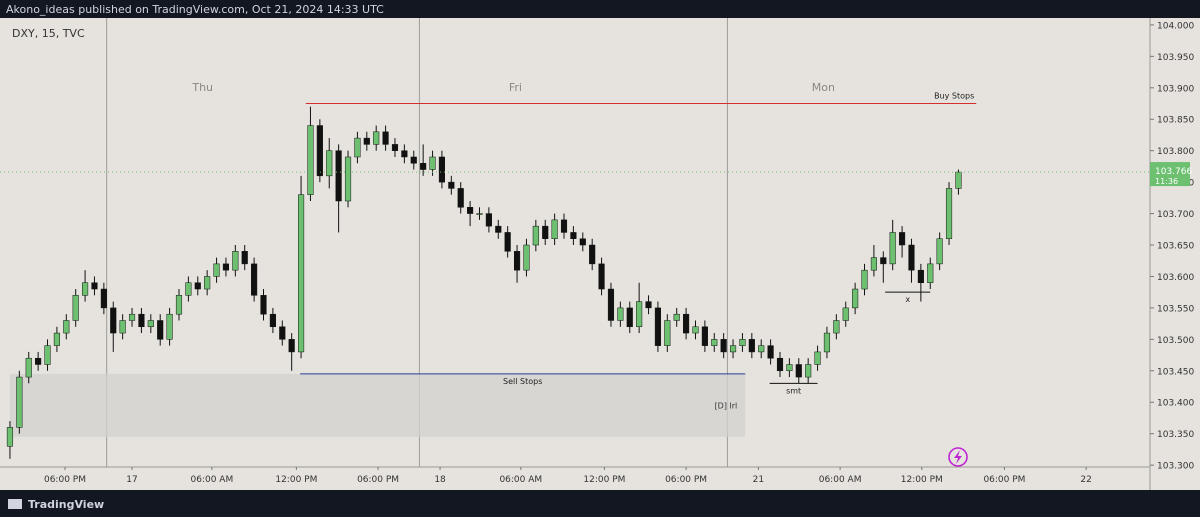  Describe the element at coordinates (1166, 181) in the screenshot. I see `countdown: 11:36` at that location.